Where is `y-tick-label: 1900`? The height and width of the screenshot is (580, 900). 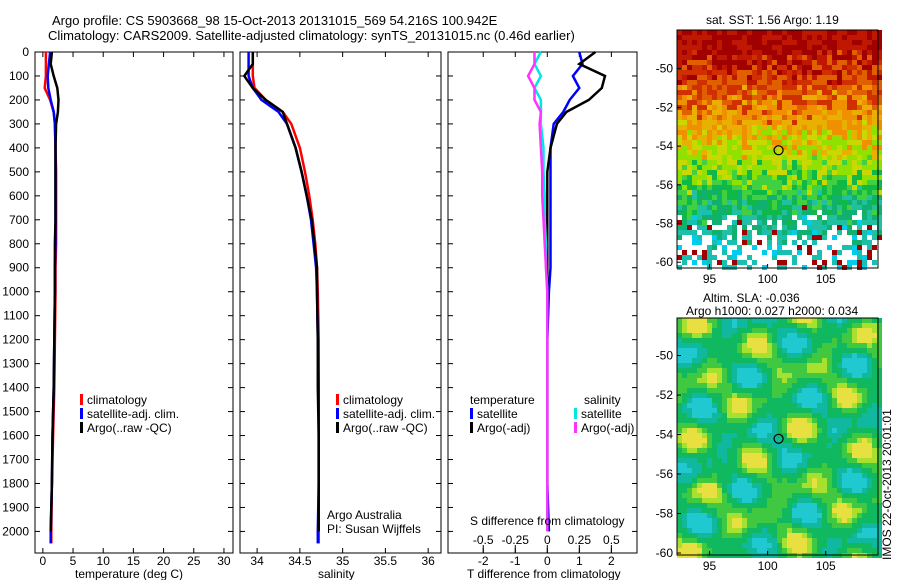 y-tick-label: 1900 is located at coordinates (15, 507).